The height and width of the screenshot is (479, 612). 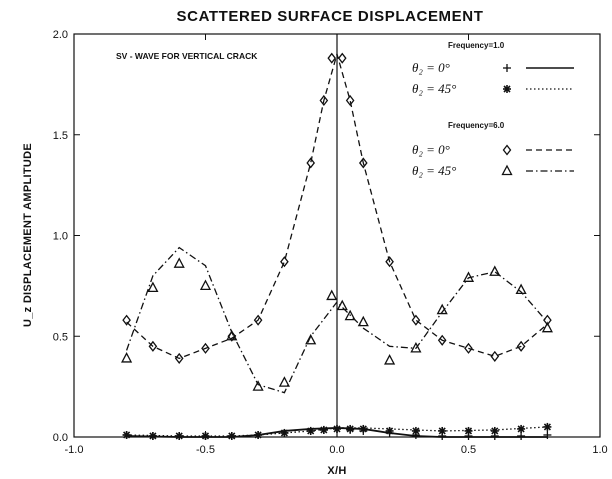 What do you see at coordinates (60, 35) in the screenshot?
I see `y-tick-label: 2.0` at bounding box center [60, 35].